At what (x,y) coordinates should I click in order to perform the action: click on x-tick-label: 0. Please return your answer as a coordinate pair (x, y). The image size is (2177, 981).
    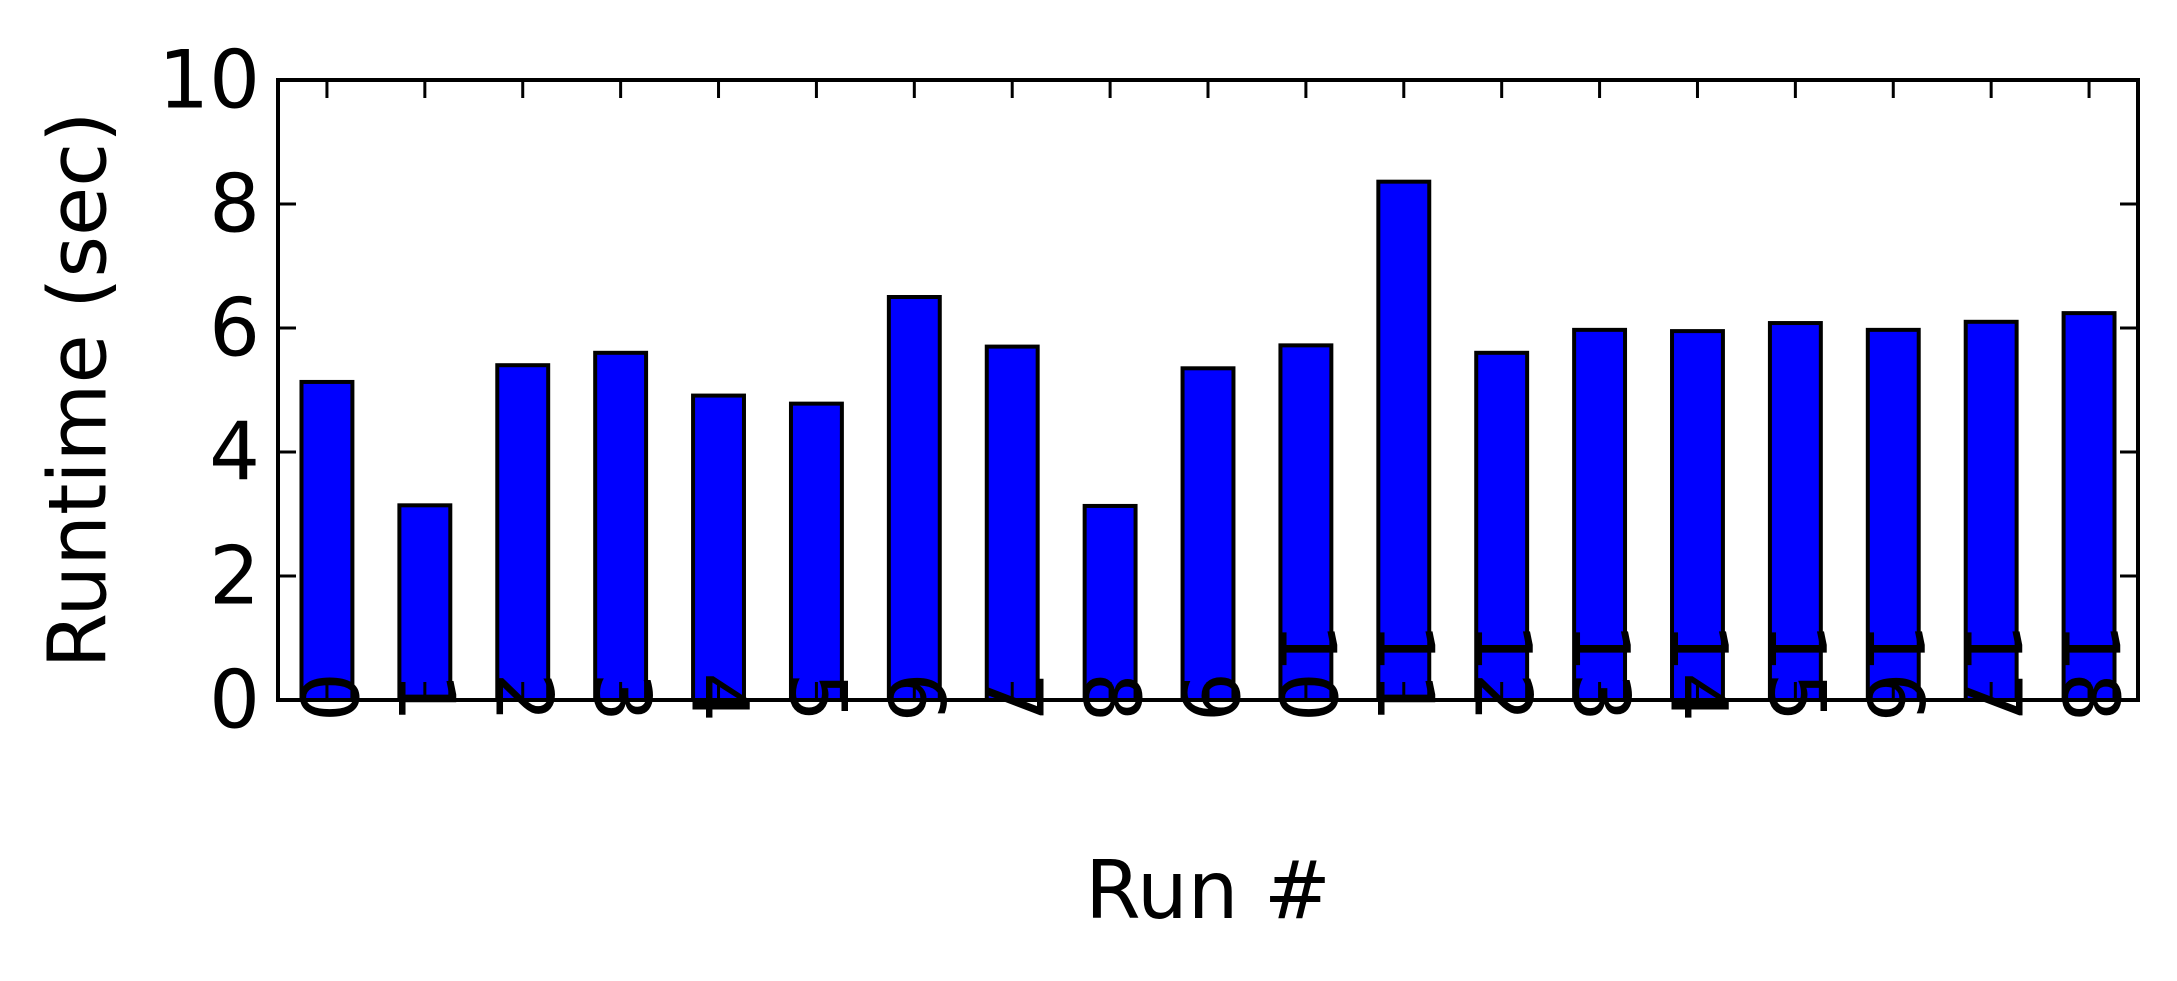
    Looking at the image, I should click on (327, 697).